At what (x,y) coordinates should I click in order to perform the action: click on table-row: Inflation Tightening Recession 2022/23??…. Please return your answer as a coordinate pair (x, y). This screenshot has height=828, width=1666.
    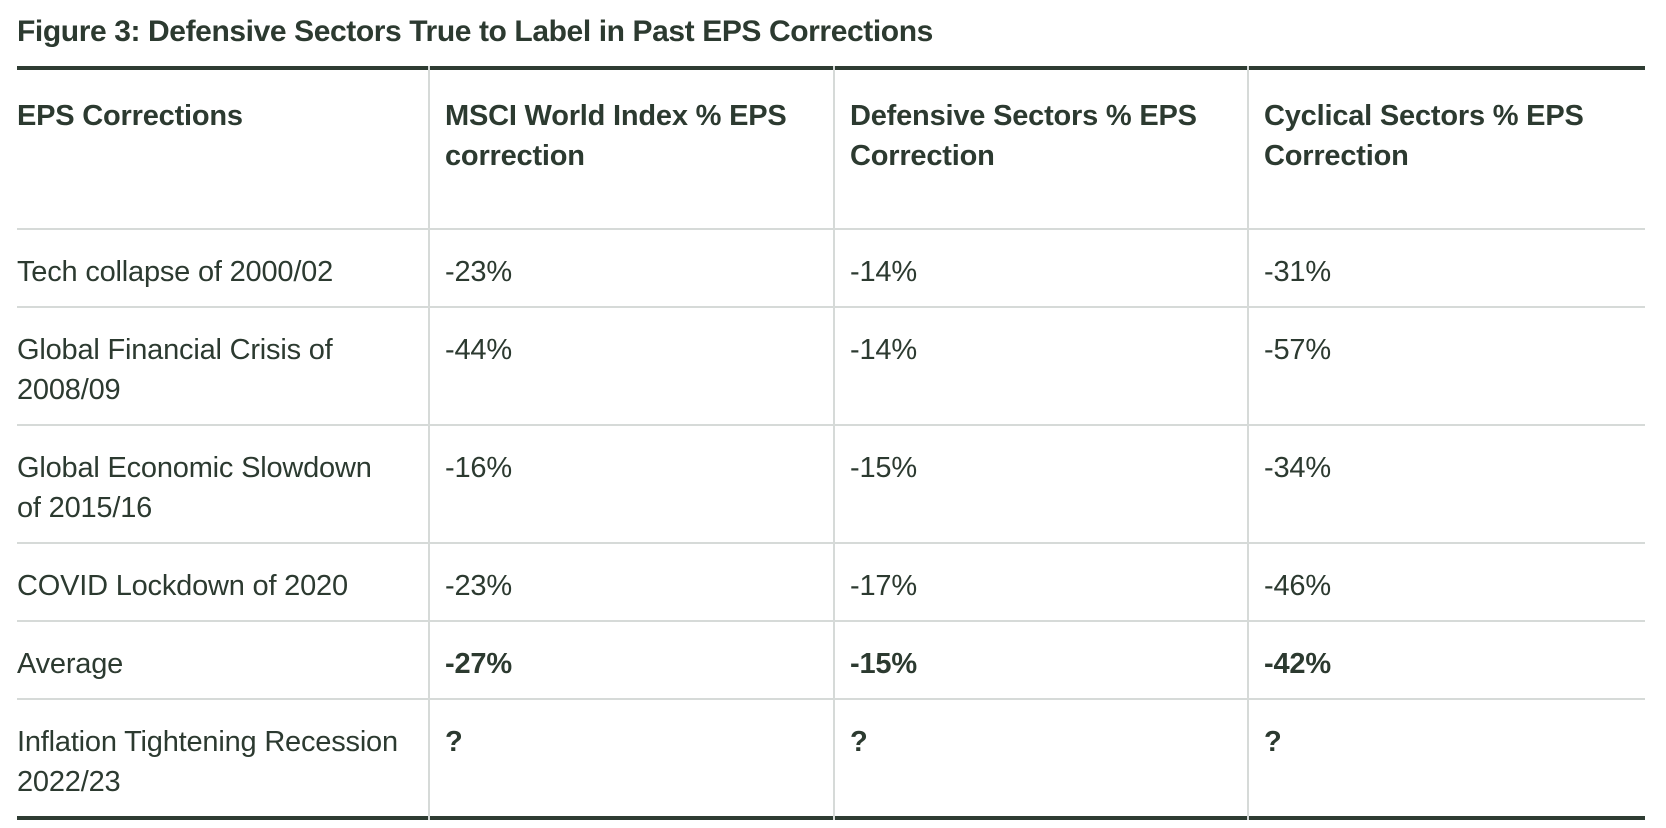
    Looking at the image, I should click on (831, 758).